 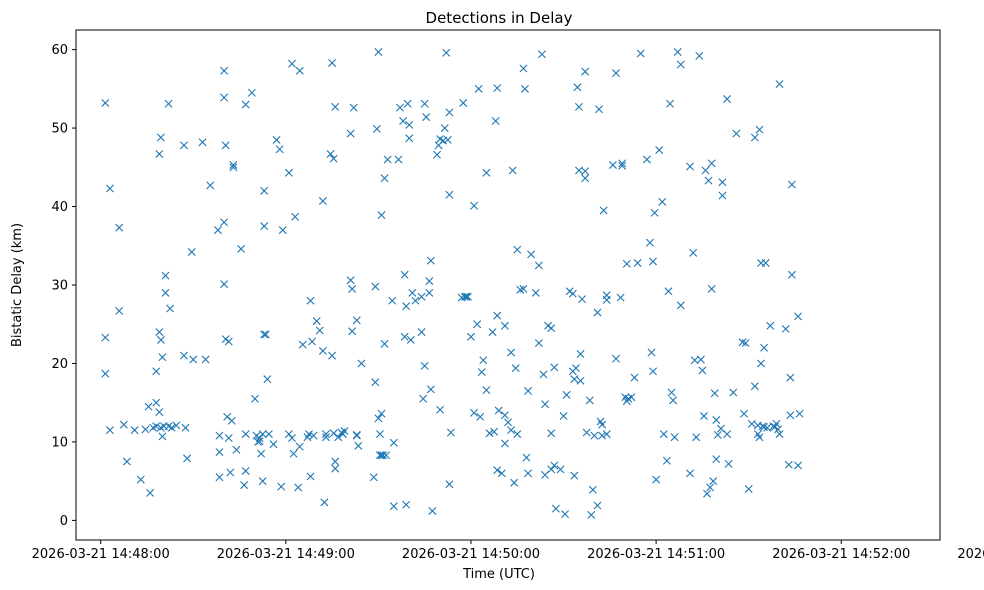 What do you see at coordinates (59, 442) in the screenshot?
I see `y-tick-label: 10` at bounding box center [59, 442].